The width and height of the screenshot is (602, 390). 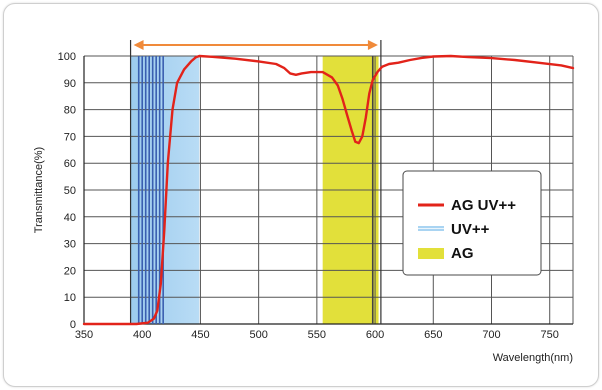 What do you see at coordinates (375, 335) in the screenshot?
I see `x-tick-label-600: 600` at bounding box center [375, 335].